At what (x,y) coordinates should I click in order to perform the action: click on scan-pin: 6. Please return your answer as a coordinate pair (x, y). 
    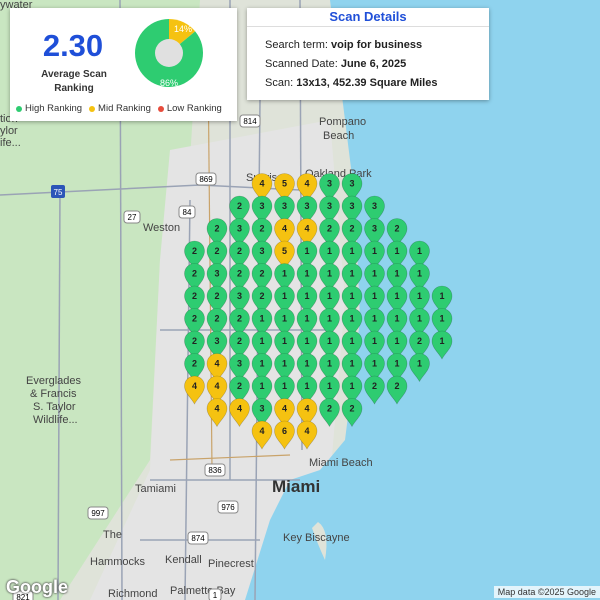
    Looking at the image, I should click on (284, 435).